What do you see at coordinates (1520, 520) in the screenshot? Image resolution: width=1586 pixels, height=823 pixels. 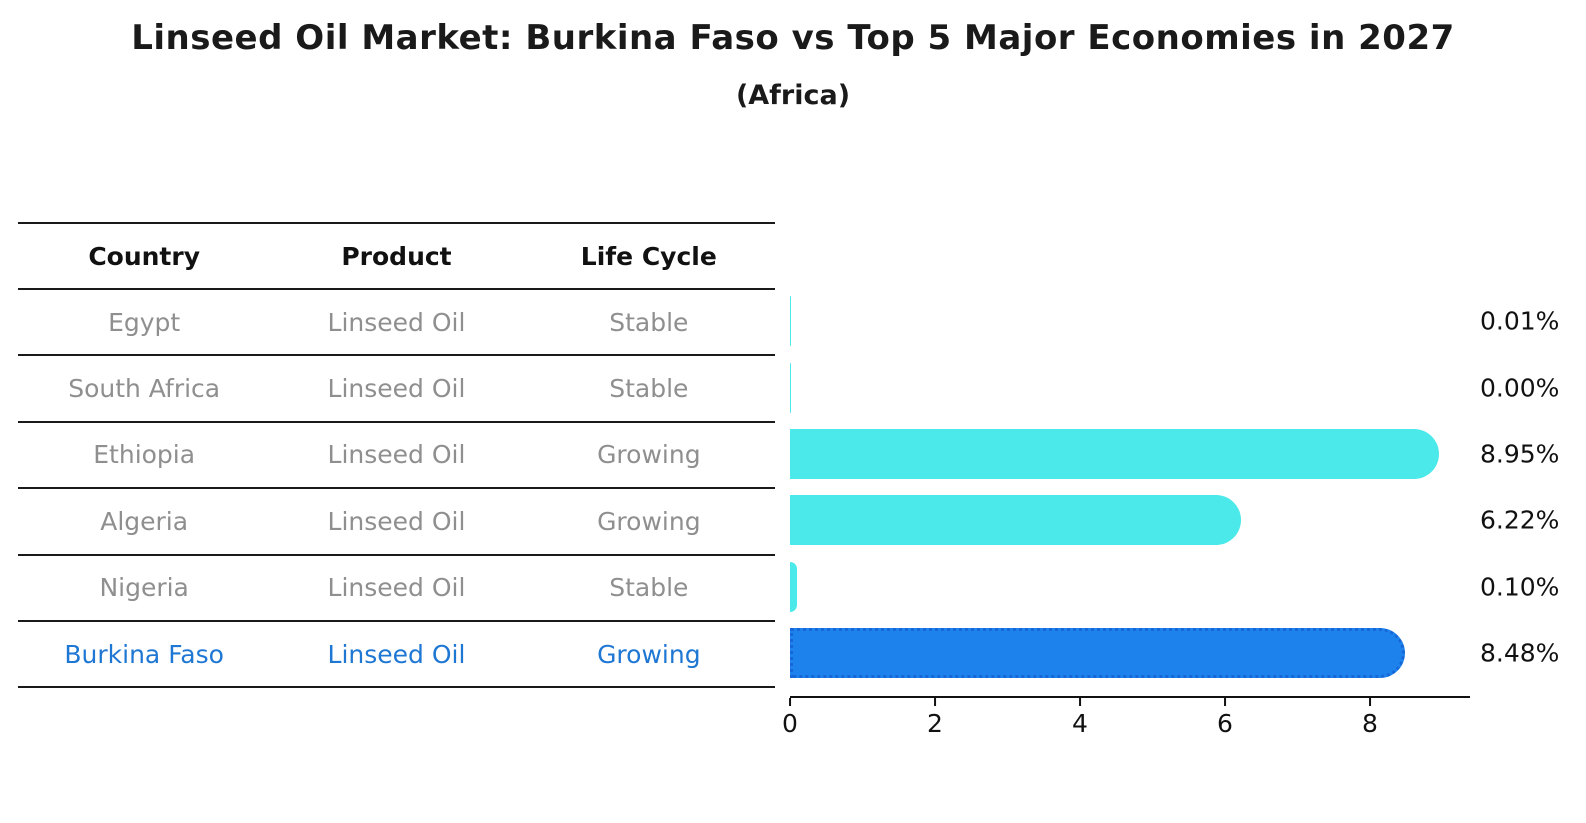 I see `bar-value-label: 6.22%` at bounding box center [1520, 520].